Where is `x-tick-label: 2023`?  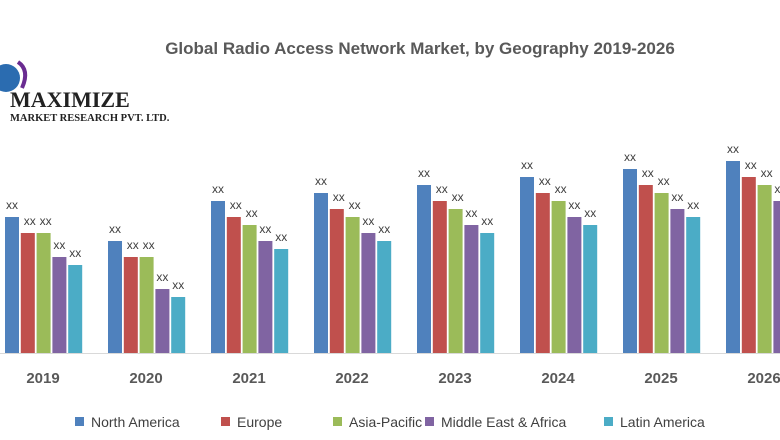
x-tick-label: 2023 is located at coordinates (454, 378).